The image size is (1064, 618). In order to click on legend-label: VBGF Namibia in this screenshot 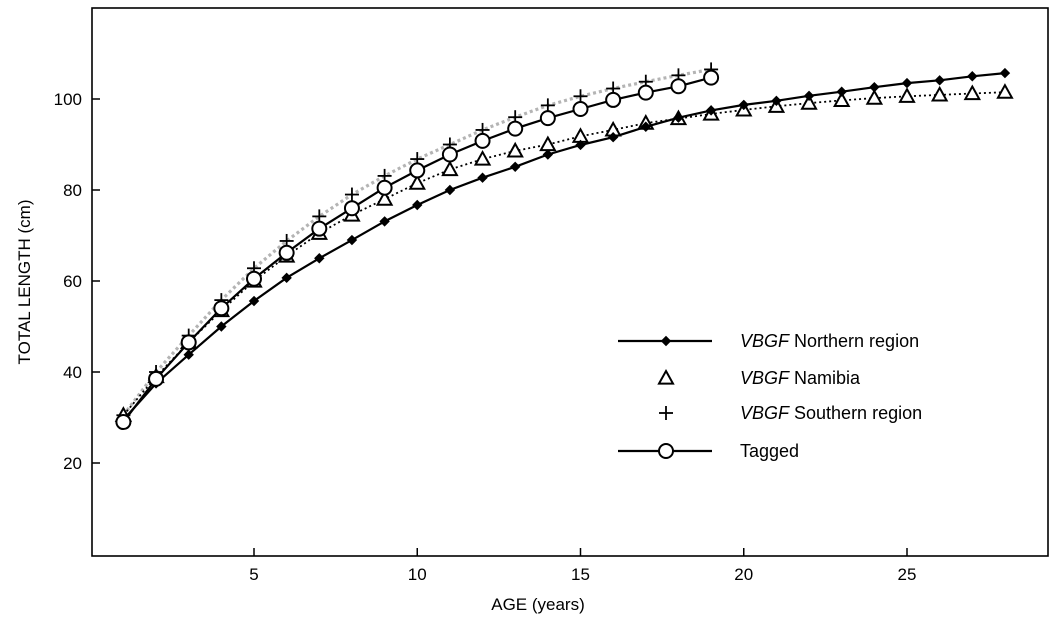, I will do `click(800, 378)`.